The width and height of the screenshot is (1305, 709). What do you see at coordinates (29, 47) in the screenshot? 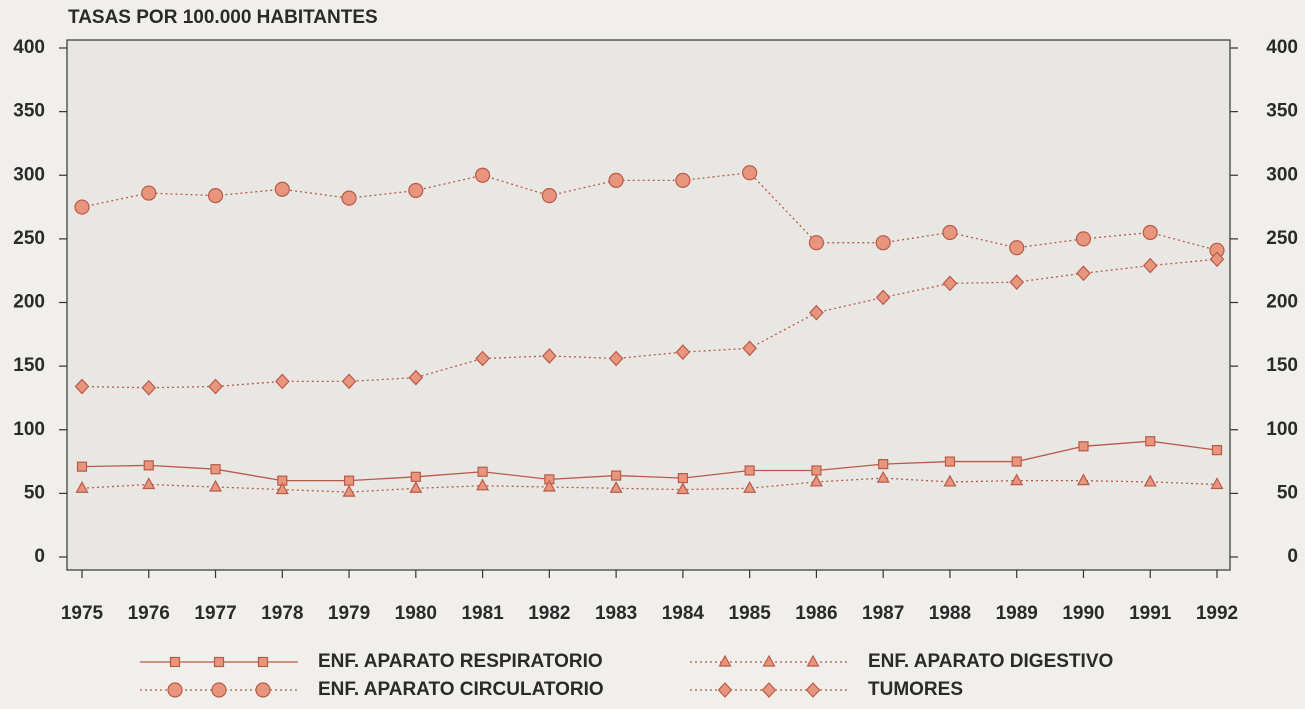
I see `y-tick-label: 400` at bounding box center [29, 47].